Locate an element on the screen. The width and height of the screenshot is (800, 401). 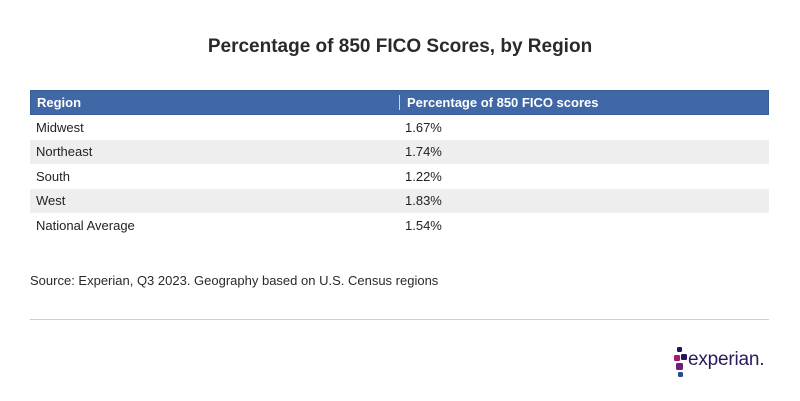
region-cell: South is located at coordinates (53, 176).